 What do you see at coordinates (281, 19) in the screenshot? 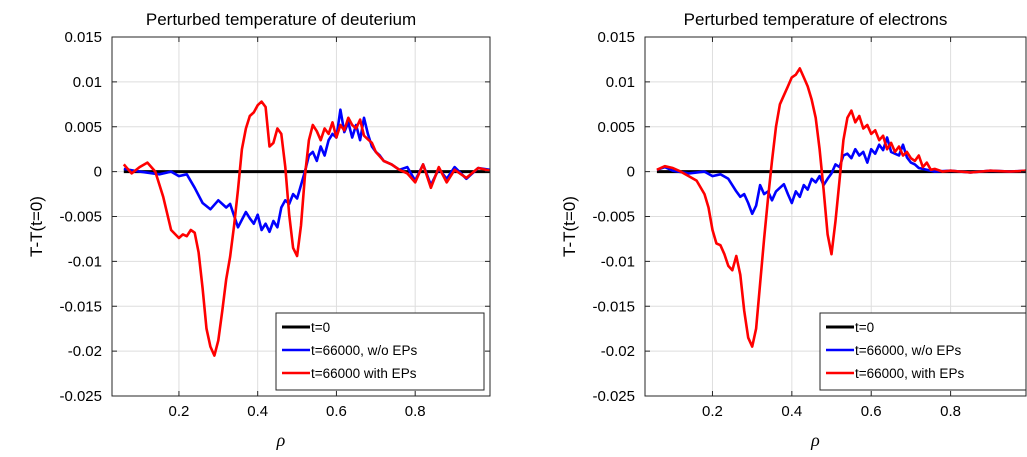
I see `chart-title: Perturbed temperature of deuterium` at bounding box center [281, 19].